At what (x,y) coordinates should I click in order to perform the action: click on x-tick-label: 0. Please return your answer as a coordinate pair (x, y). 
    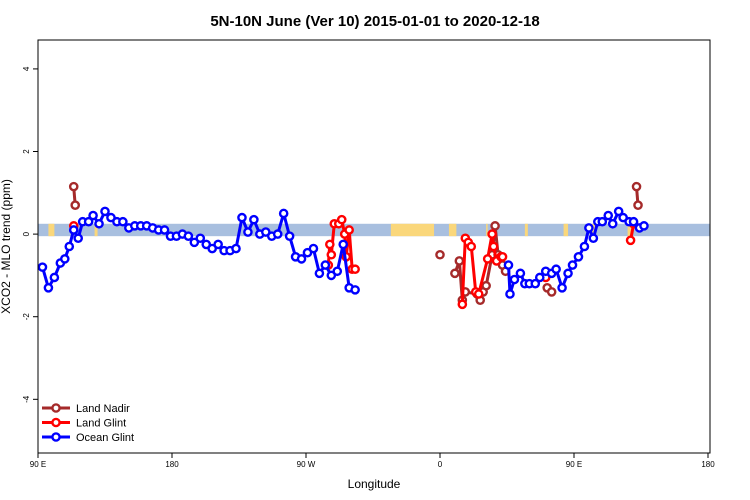
    Looking at the image, I should click on (440, 464).